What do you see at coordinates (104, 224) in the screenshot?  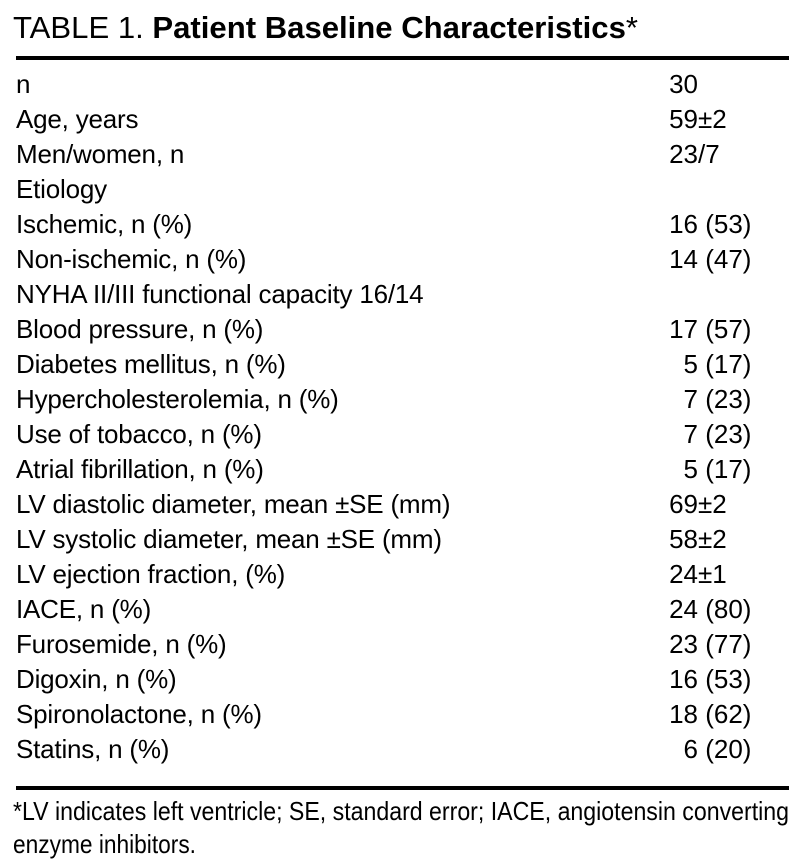 I see `row-label: Ischemic, n (%)` at bounding box center [104, 224].